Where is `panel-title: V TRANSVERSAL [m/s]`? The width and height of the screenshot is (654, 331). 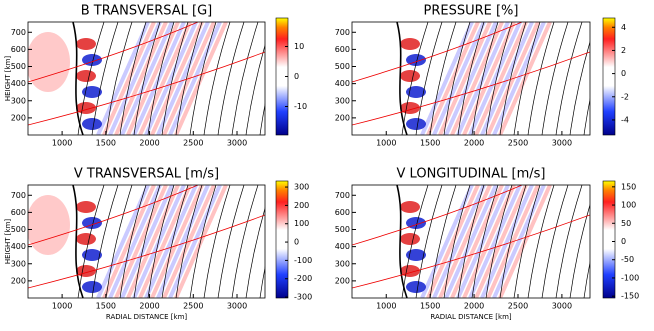
panel-title: V TRANSVERSAL [m/s] is located at coordinates (146, 174).